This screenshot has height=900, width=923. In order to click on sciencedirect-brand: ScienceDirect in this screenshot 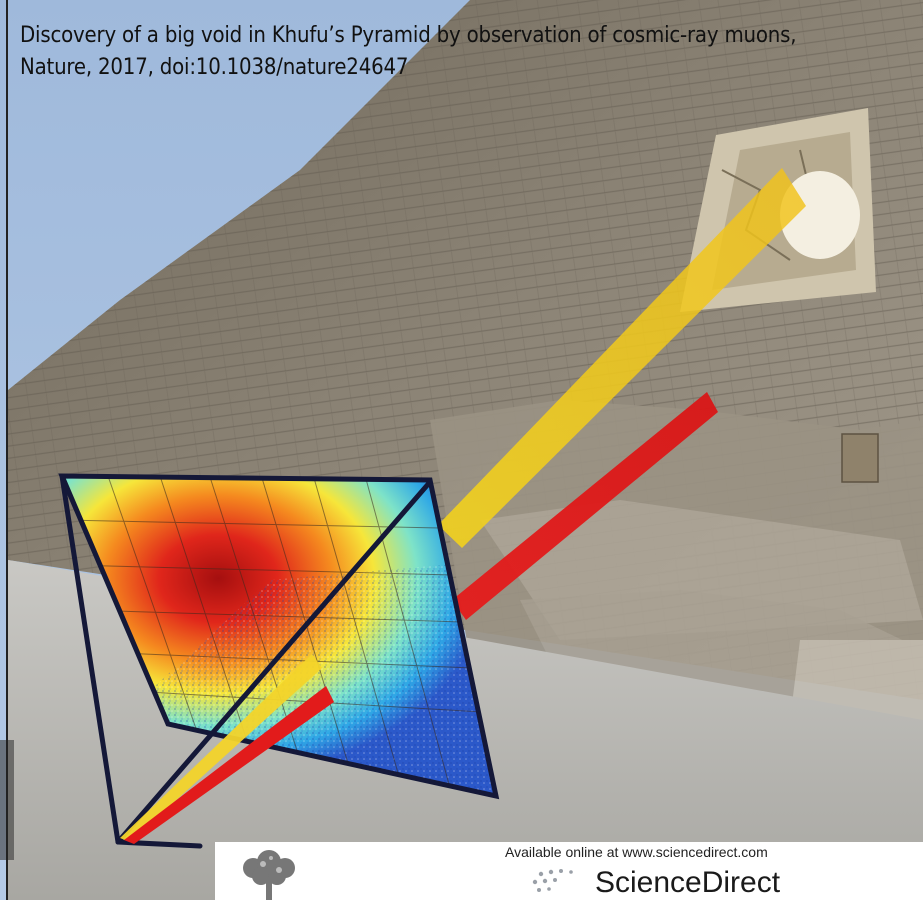, I will do `click(688, 882)`.